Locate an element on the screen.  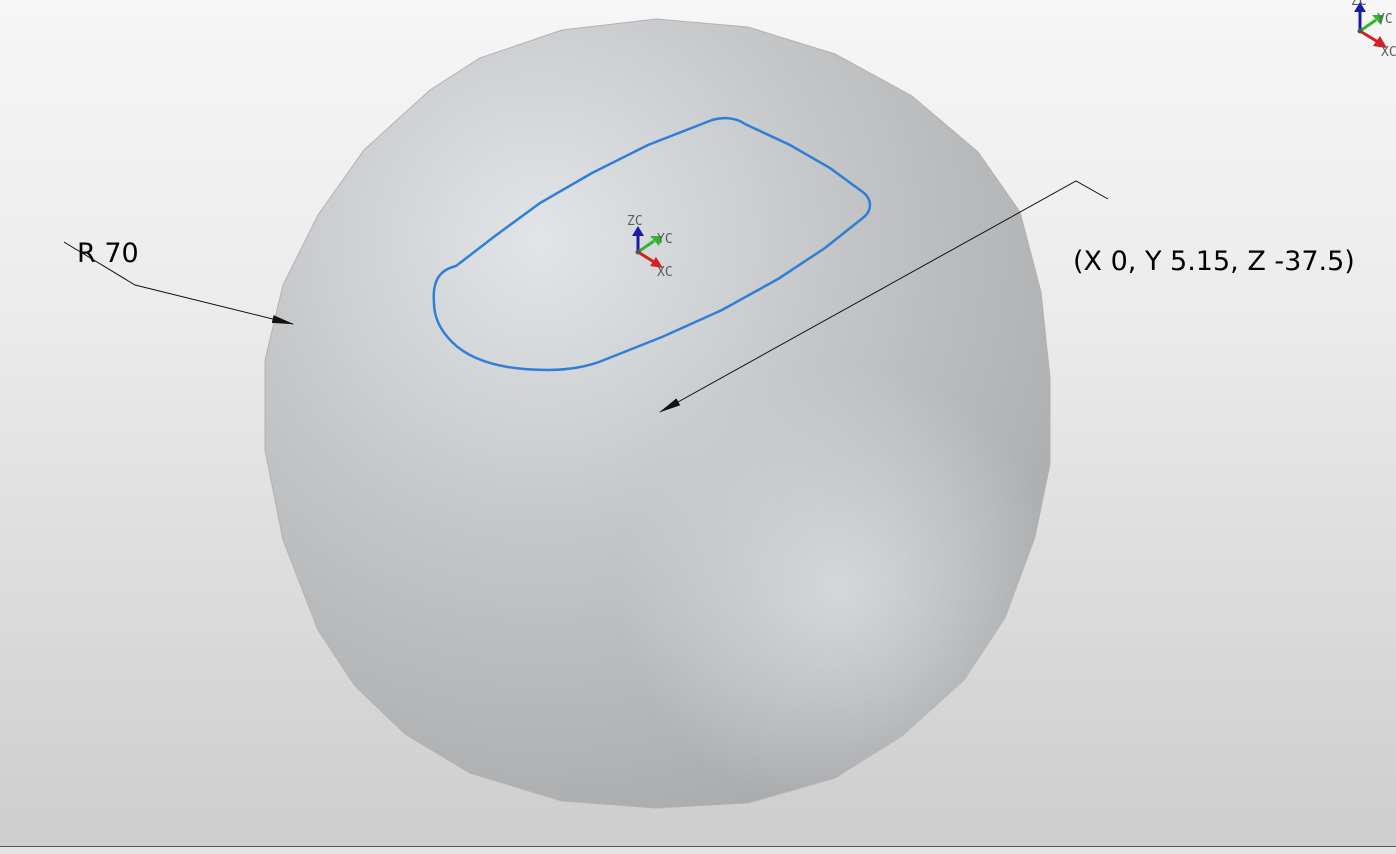
radius-label: R 70 is located at coordinates (108, 253).